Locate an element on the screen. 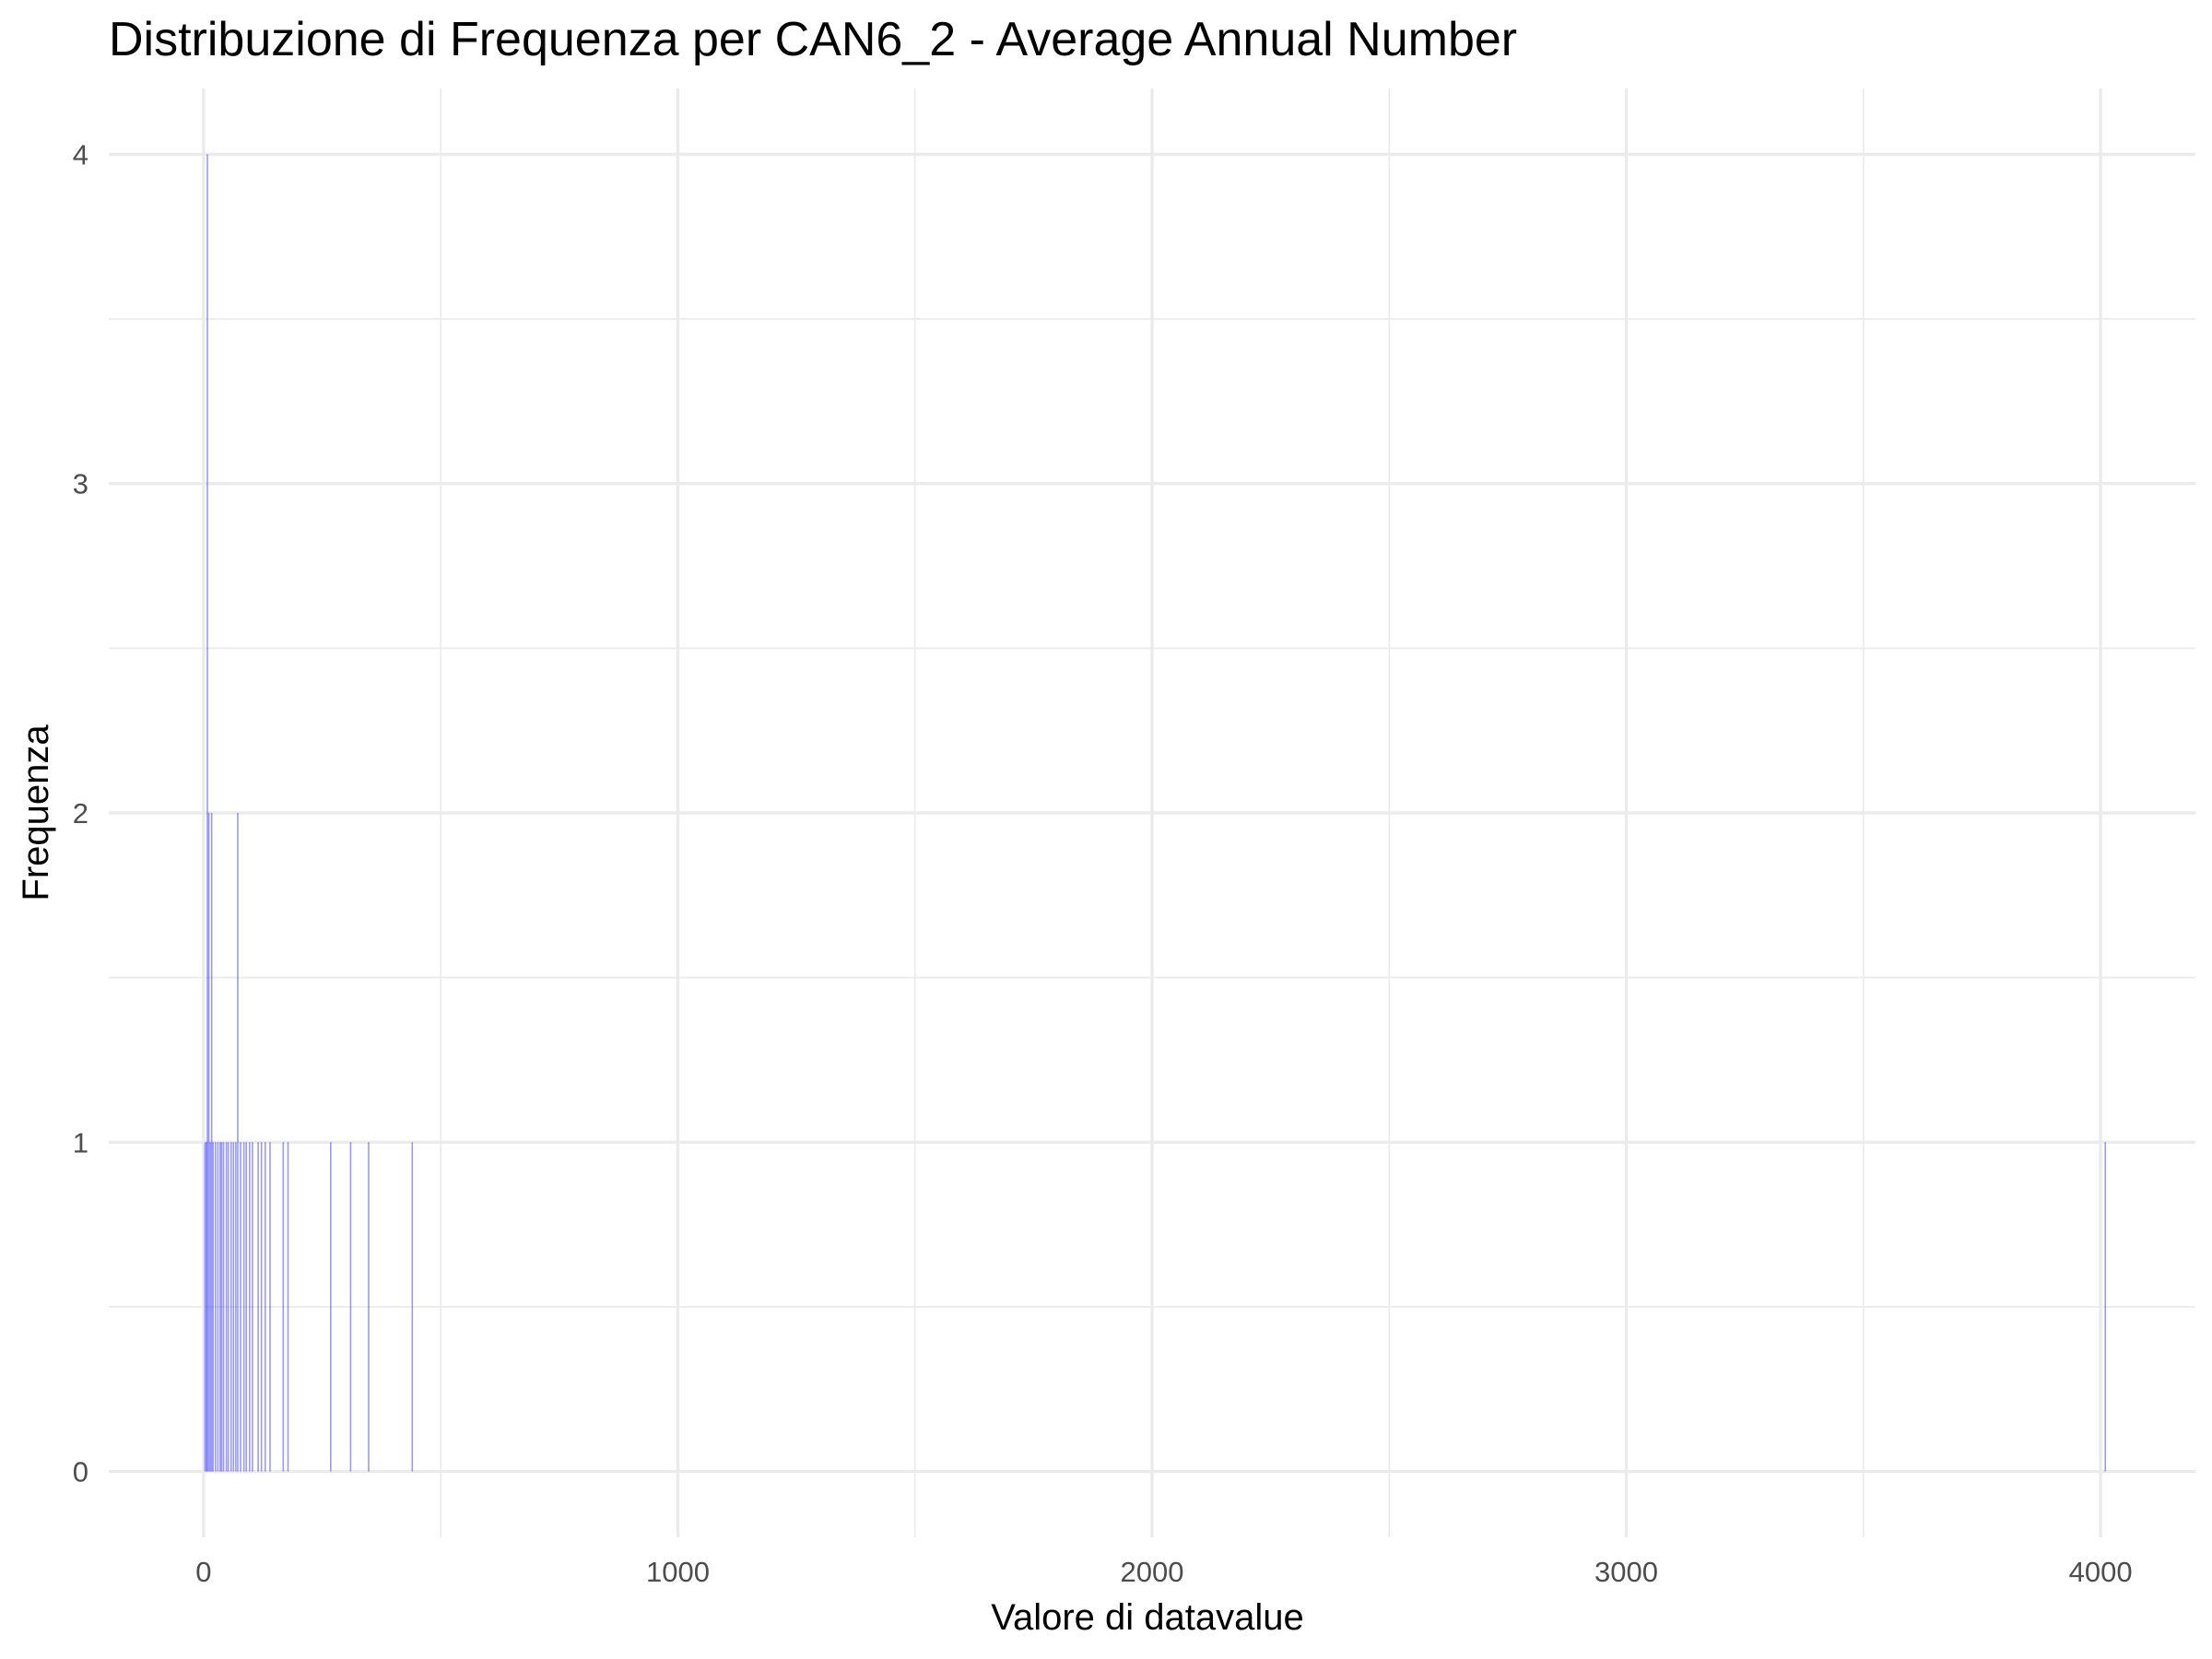 The width and height of the screenshot is (2212, 1659). y-tick-labels: 0 1 2 3 4 is located at coordinates (80, 813).